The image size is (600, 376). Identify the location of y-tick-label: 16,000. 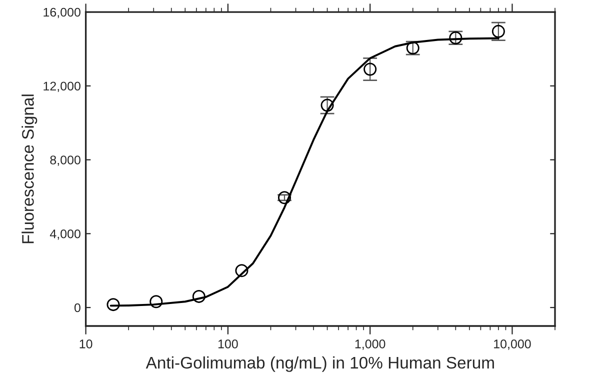
(62, 13).